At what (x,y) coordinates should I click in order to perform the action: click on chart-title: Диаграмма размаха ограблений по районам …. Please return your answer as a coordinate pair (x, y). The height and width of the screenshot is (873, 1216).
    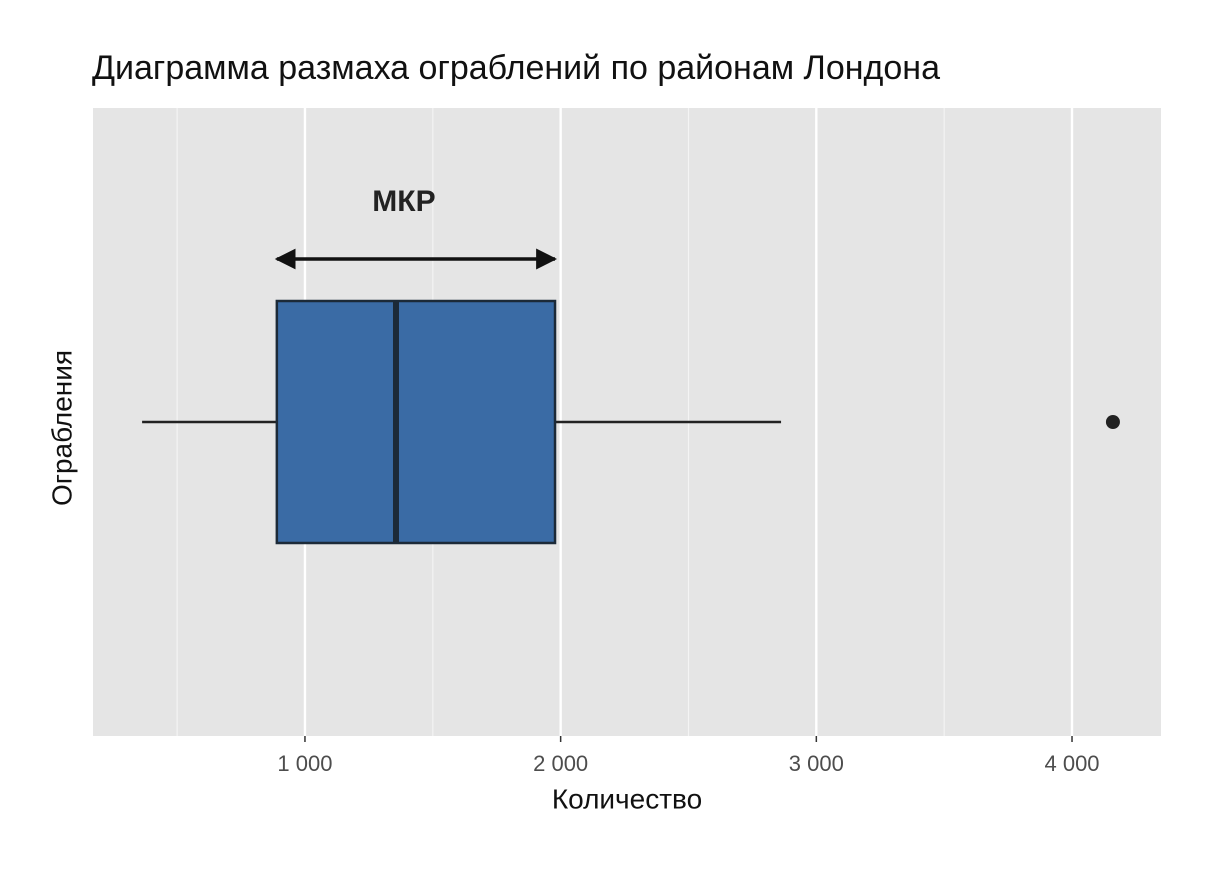
    Looking at the image, I should click on (516, 68).